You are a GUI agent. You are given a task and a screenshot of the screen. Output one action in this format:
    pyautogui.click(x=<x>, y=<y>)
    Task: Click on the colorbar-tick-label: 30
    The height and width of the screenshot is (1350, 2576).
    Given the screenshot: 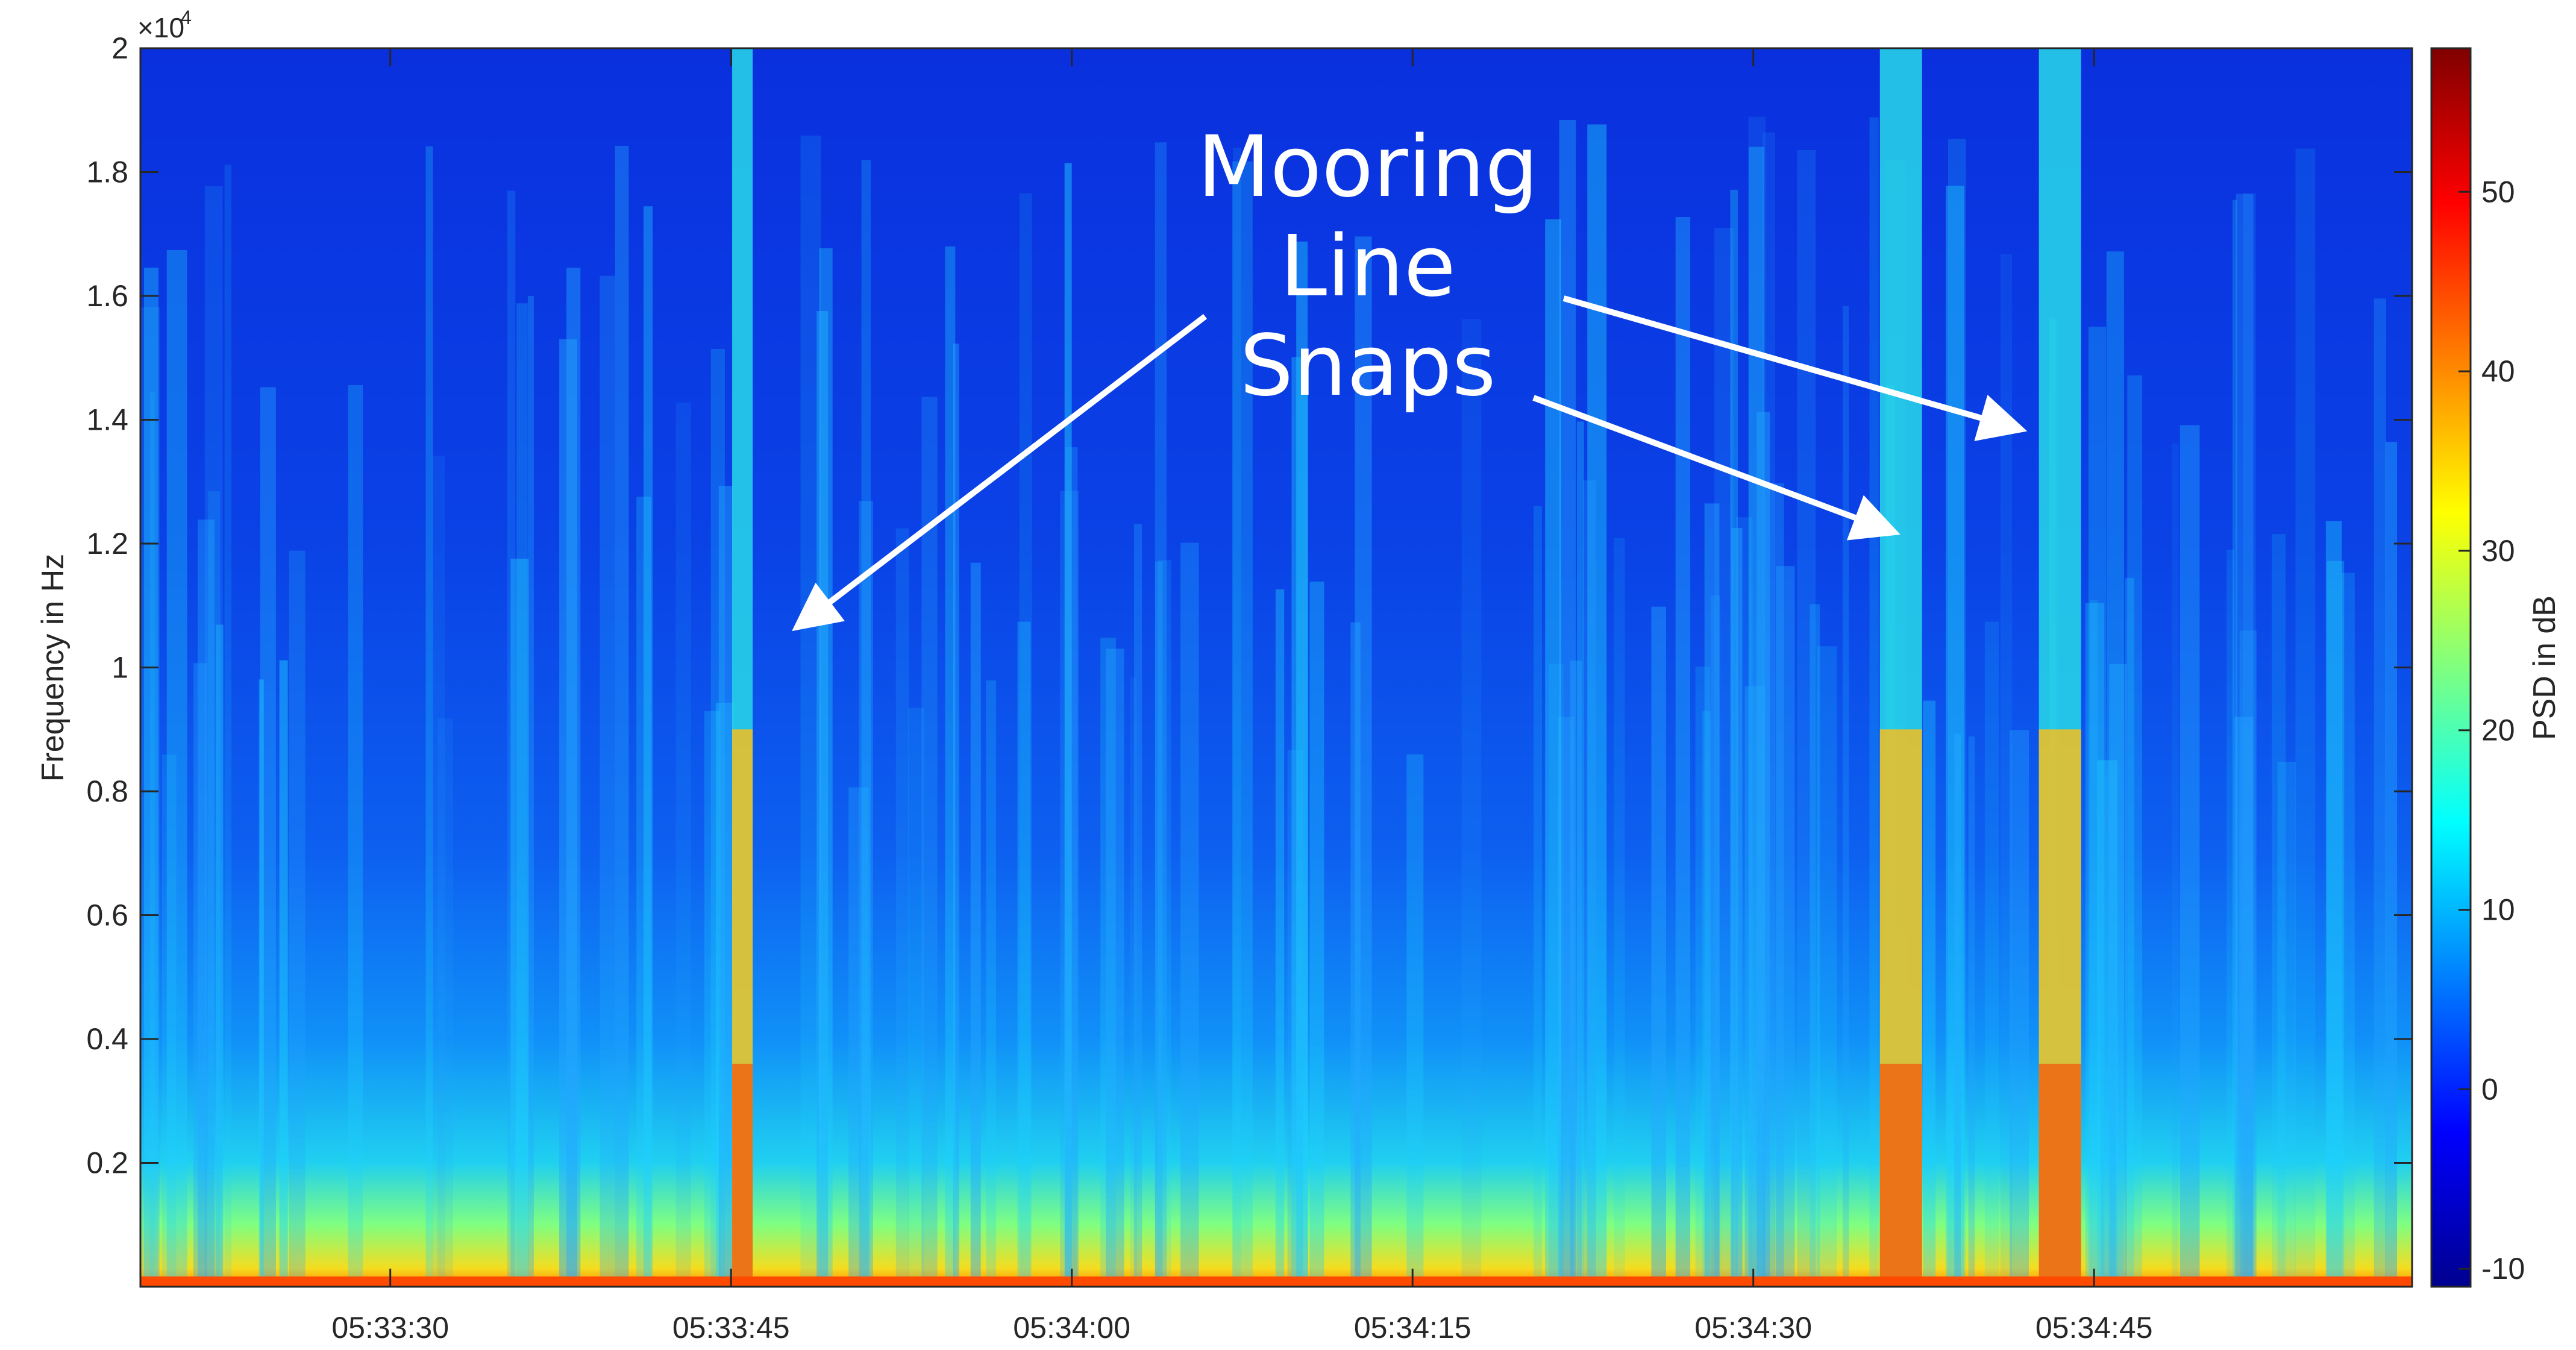 What is the action you would take?
    pyautogui.click(x=2498, y=551)
    